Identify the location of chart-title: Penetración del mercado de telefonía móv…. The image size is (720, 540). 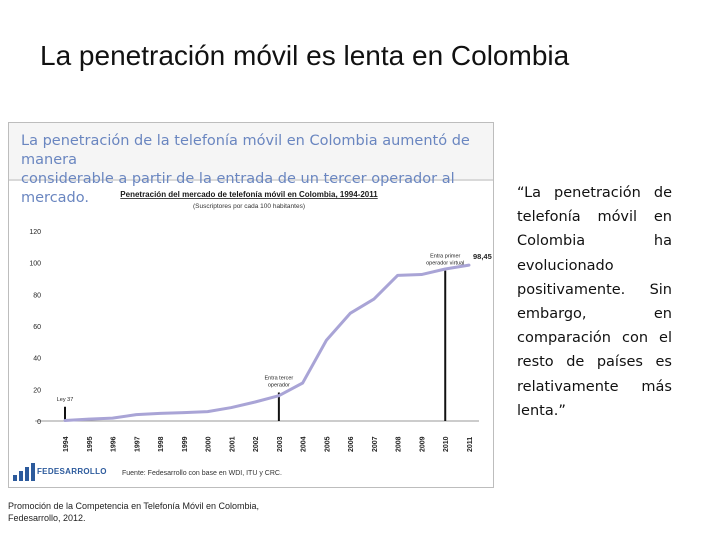
(249, 194).